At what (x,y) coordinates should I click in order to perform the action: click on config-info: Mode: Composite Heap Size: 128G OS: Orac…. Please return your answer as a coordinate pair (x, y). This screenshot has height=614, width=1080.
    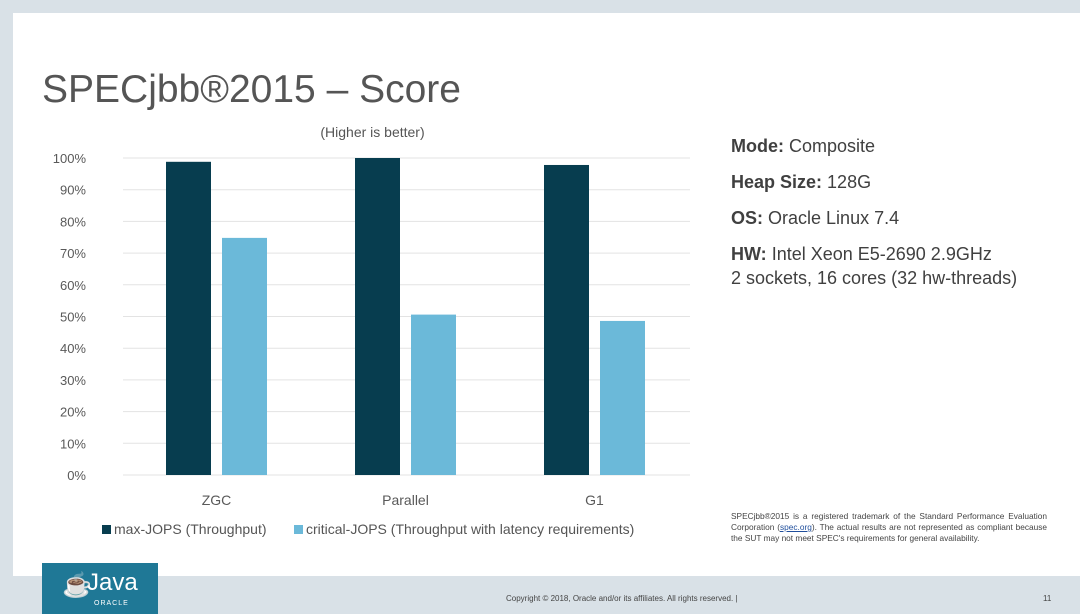
    Looking at the image, I should click on (874, 218).